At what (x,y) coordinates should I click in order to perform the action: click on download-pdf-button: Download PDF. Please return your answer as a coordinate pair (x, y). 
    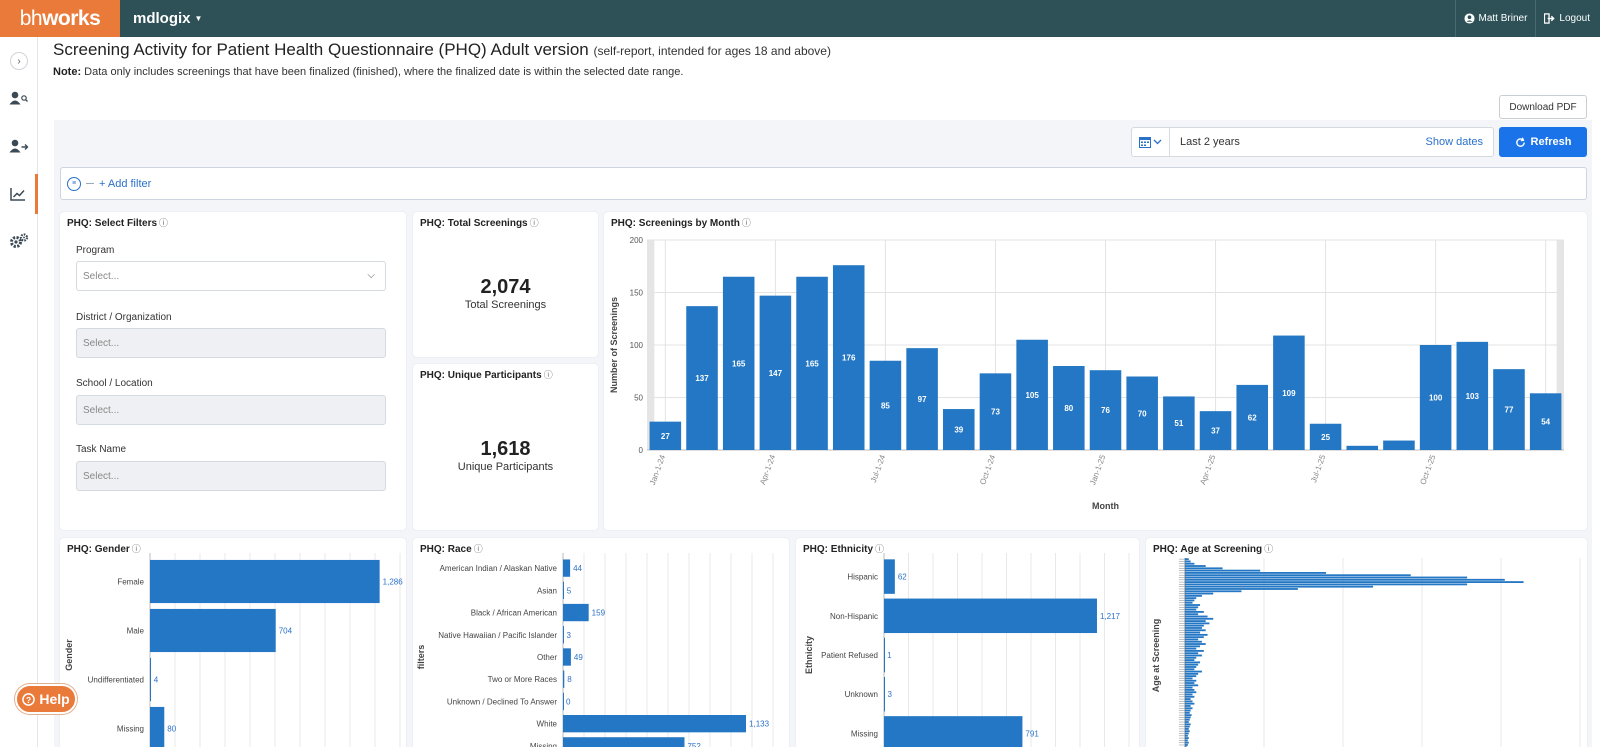
    Looking at the image, I should click on (1543, 107).